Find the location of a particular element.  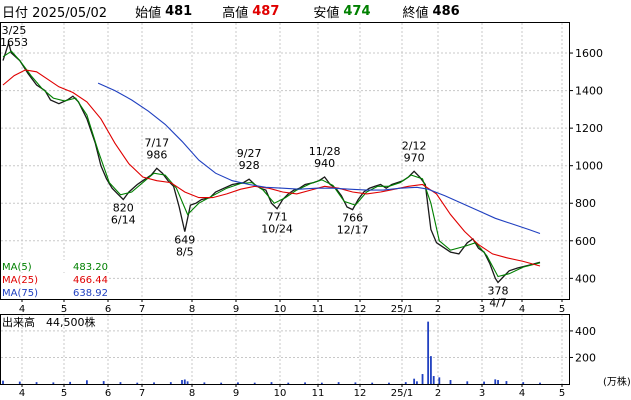

low-value: 474 is located at coordinates (357, 11).